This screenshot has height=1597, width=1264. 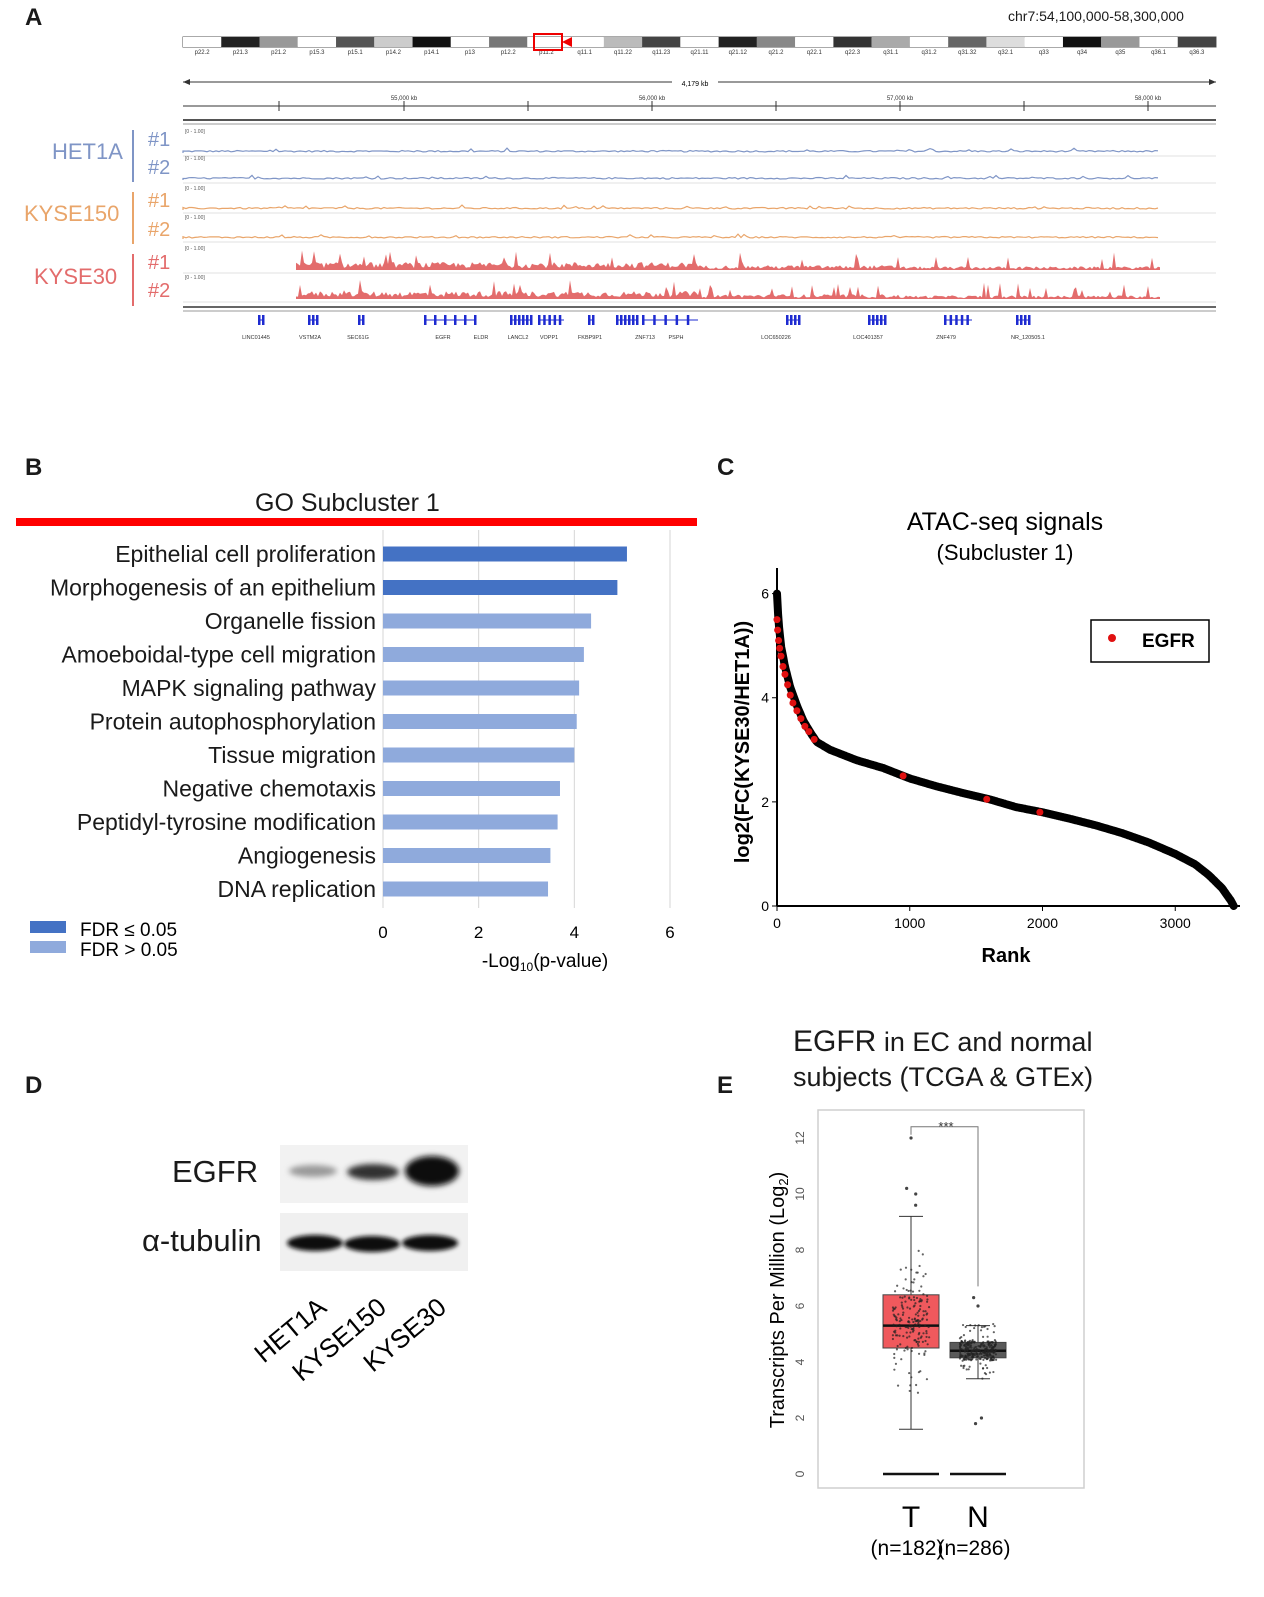 I want to click on y-tick-label: 0, so click(x=765, y=906).